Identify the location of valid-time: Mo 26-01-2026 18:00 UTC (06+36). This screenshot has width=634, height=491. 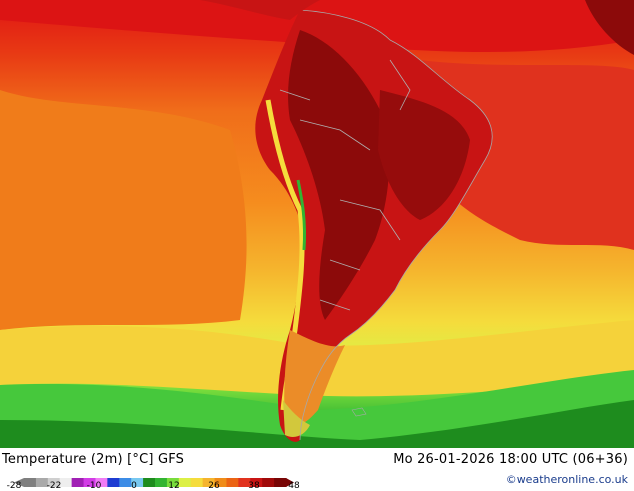
(510, 459).